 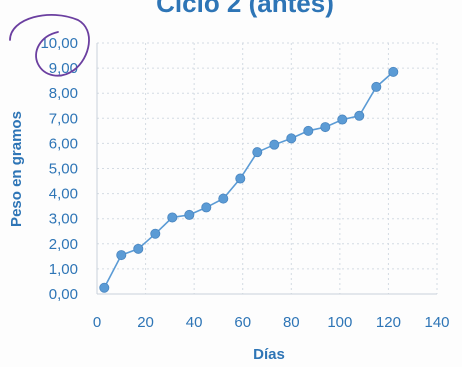 What do you see at coordinates (63, 93) in the screenshot?
I see `y-tick-label: 8,00` at bounding box center [63, 93].